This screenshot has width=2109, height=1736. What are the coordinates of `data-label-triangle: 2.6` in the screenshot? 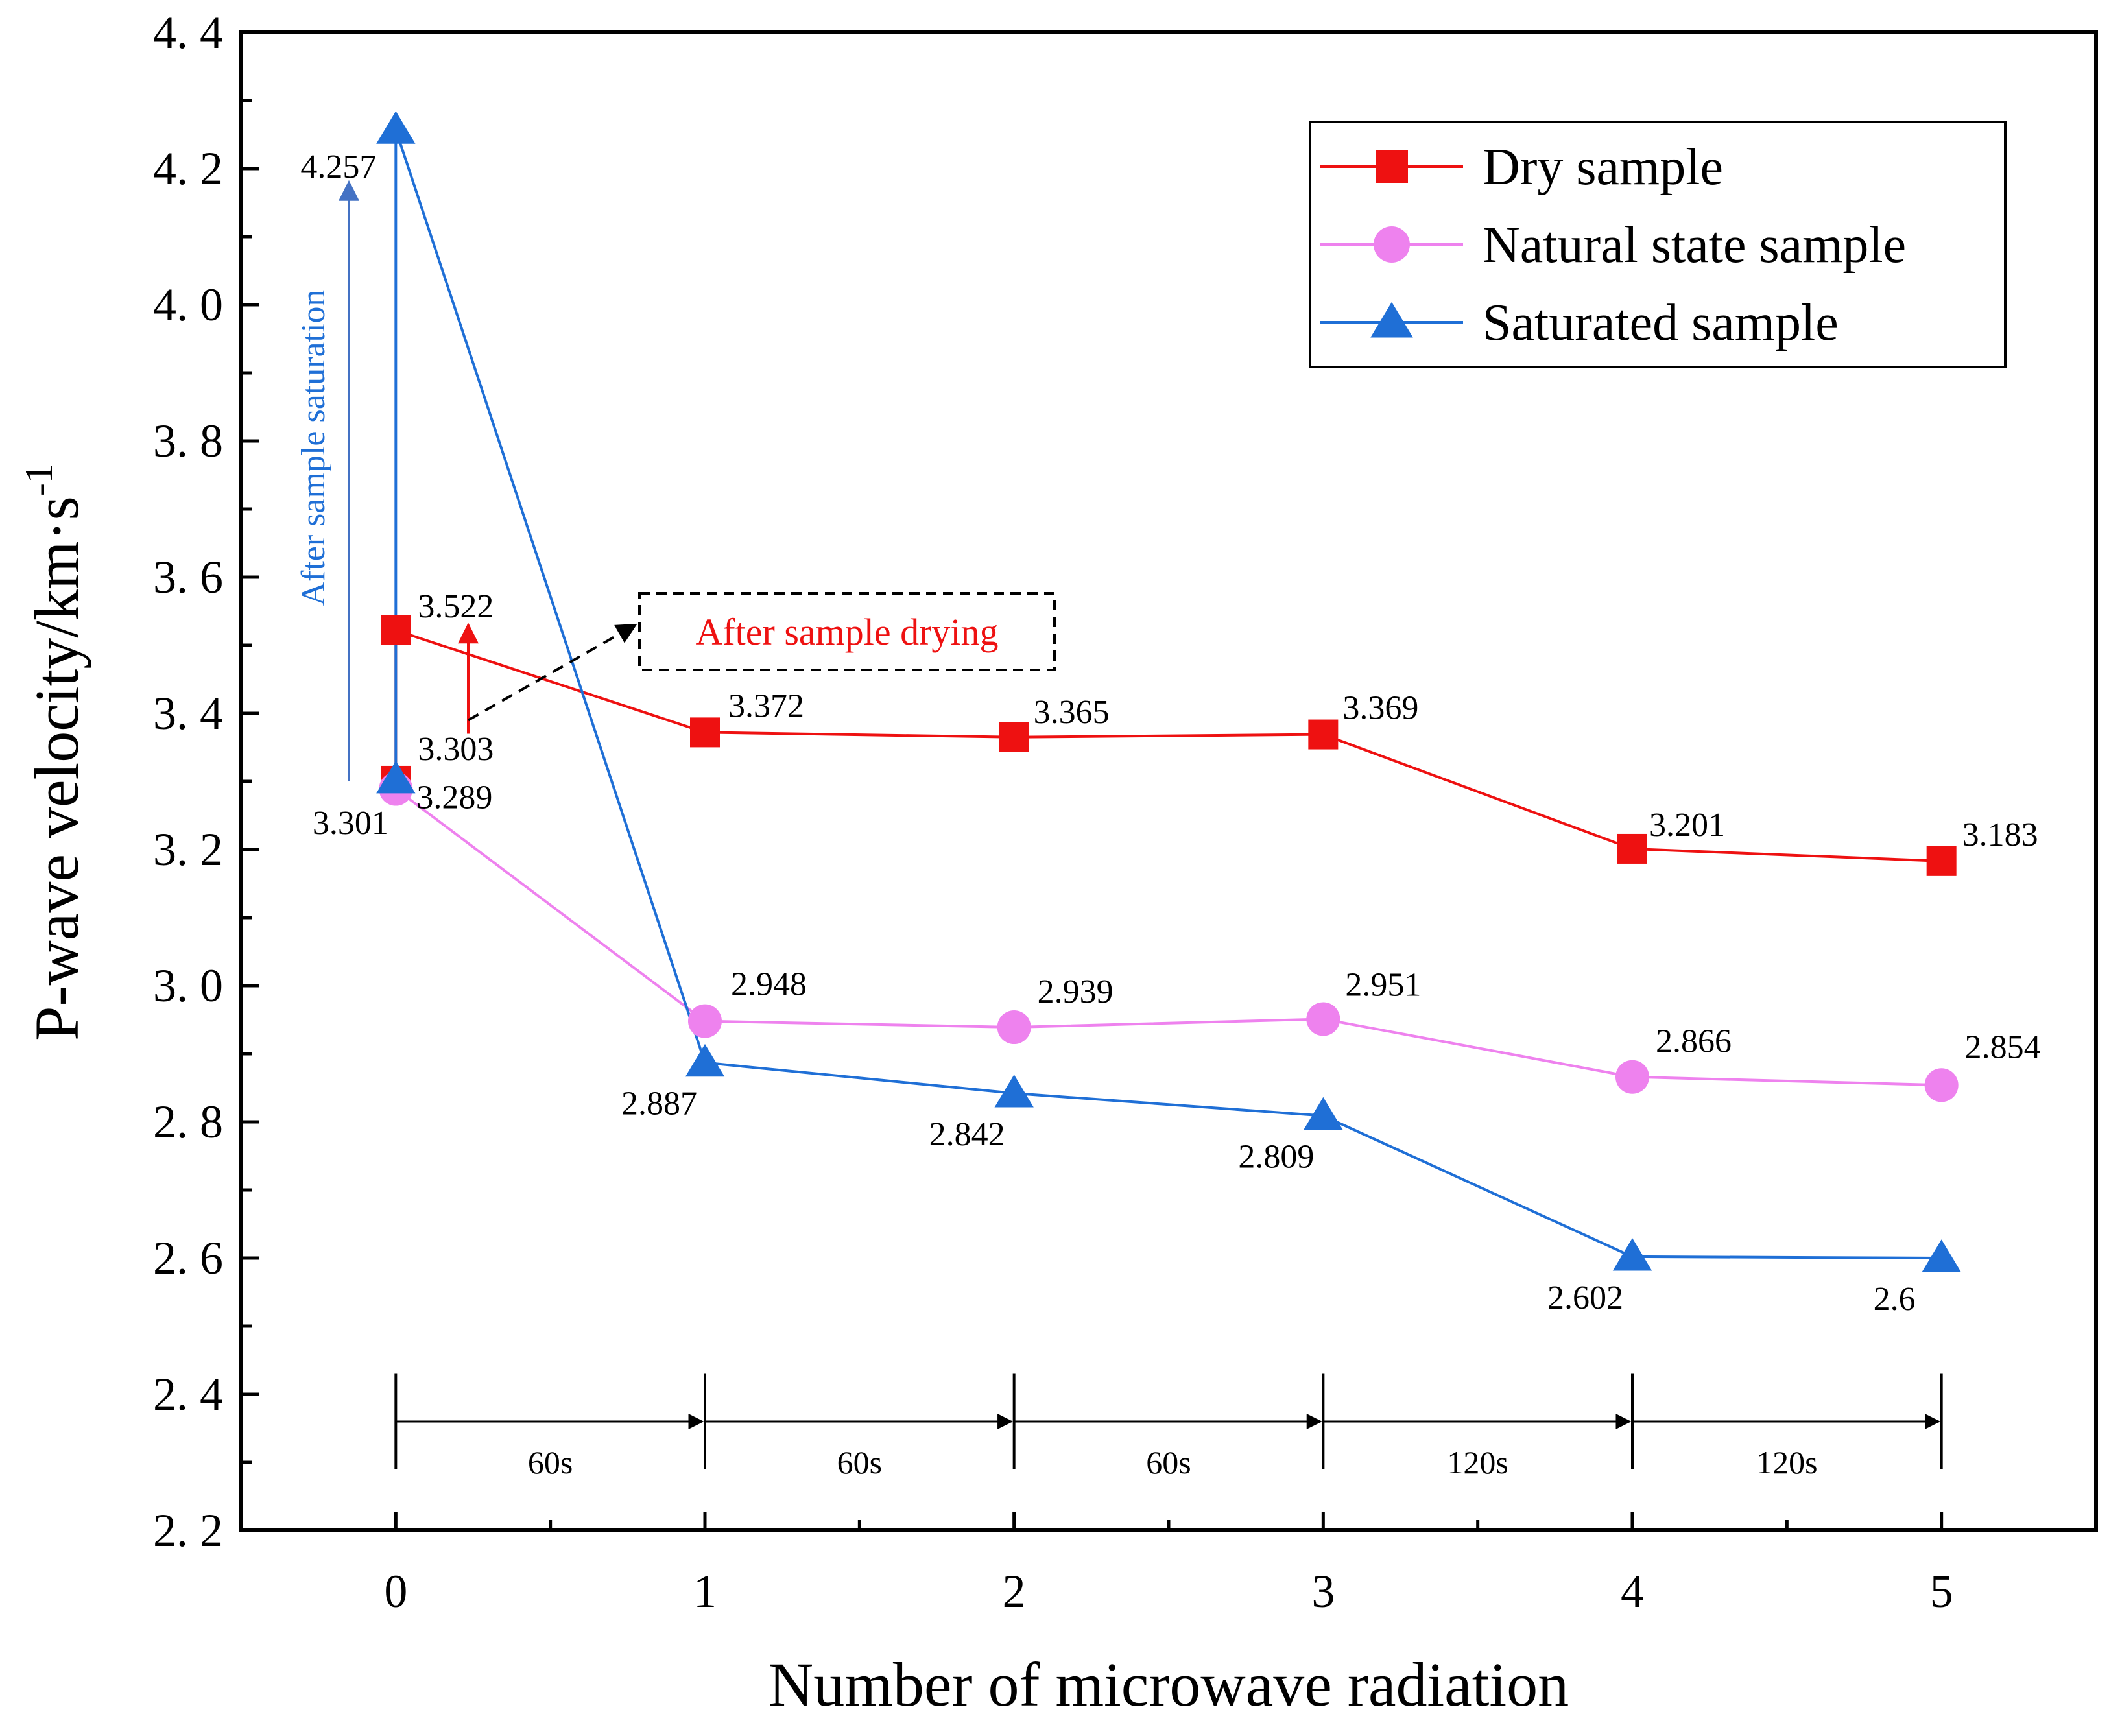 It's located at (1895, 1299).